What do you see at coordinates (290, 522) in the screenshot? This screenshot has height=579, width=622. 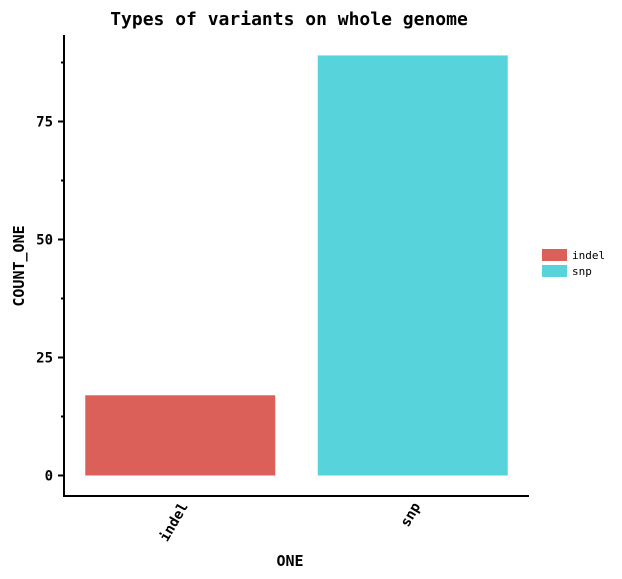 I see `x-ticks-group: indel snp` at bounding box center [290, 522].